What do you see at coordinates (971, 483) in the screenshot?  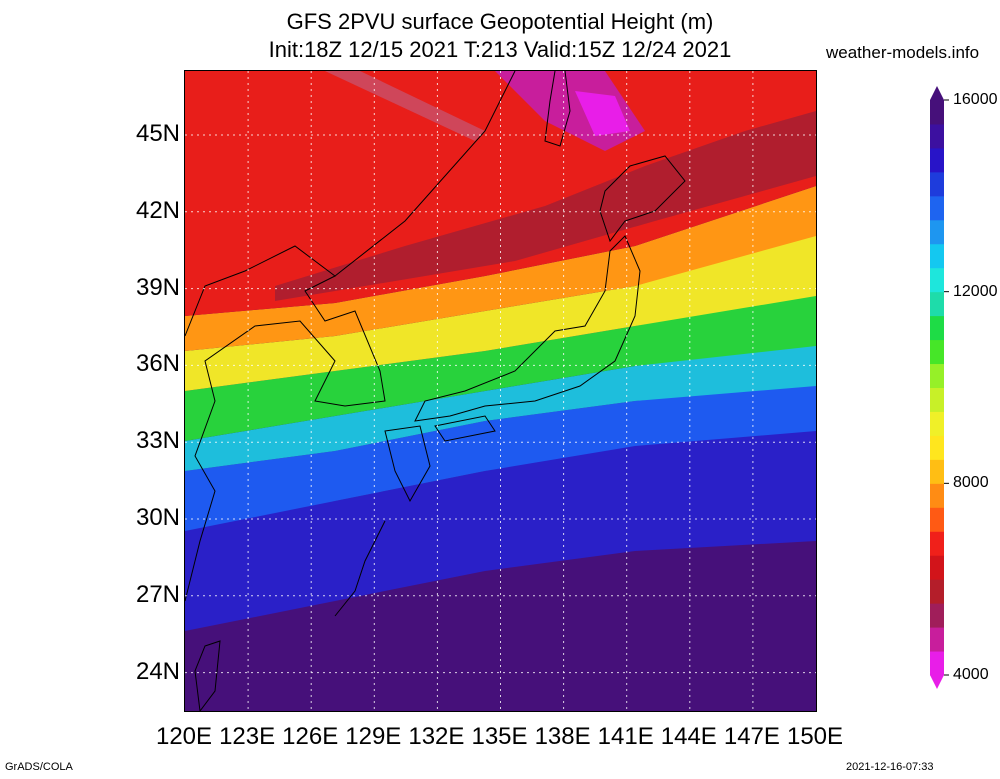 I see `colorbar-label-8000: 8000` at bounding box center [971, 483].